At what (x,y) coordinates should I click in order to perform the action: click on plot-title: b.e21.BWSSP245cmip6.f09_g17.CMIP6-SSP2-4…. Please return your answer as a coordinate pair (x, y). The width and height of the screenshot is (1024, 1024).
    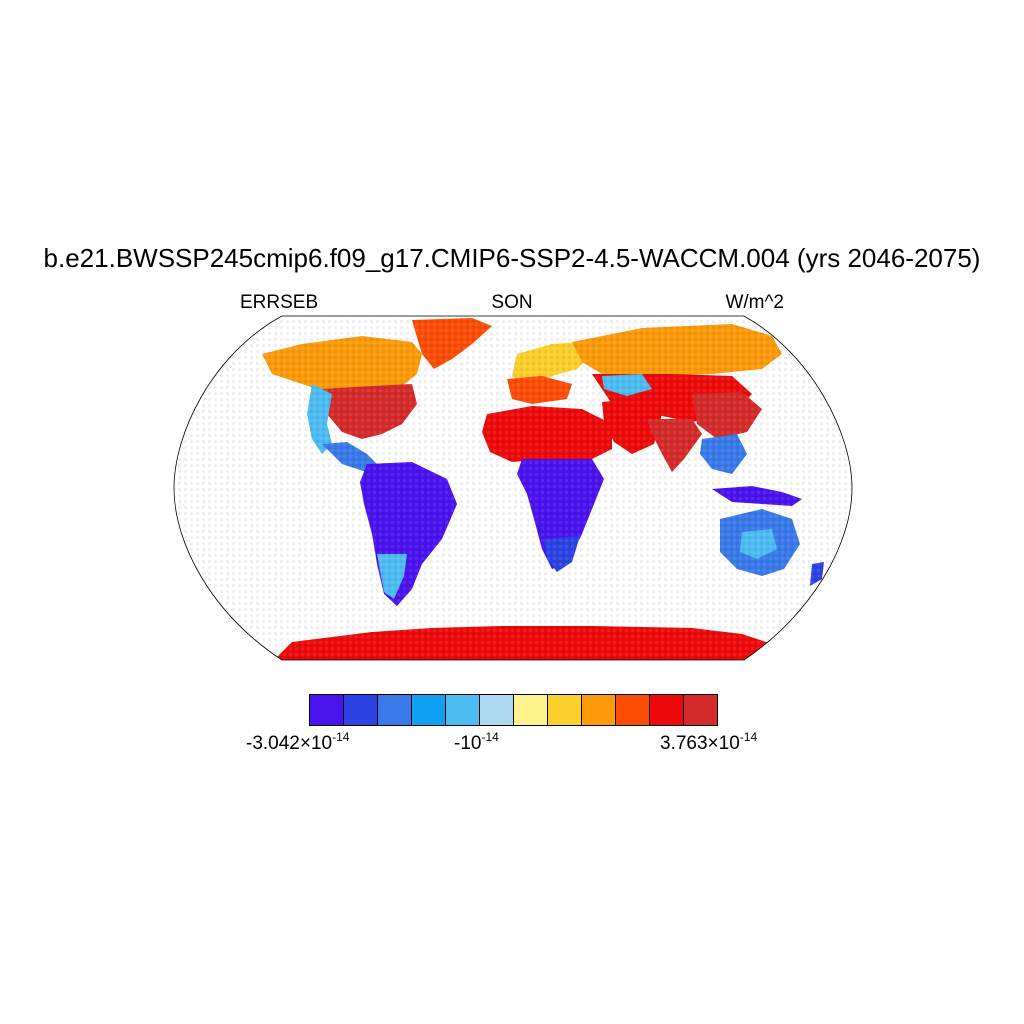
    Looking at the image, I should click on (512, 258).